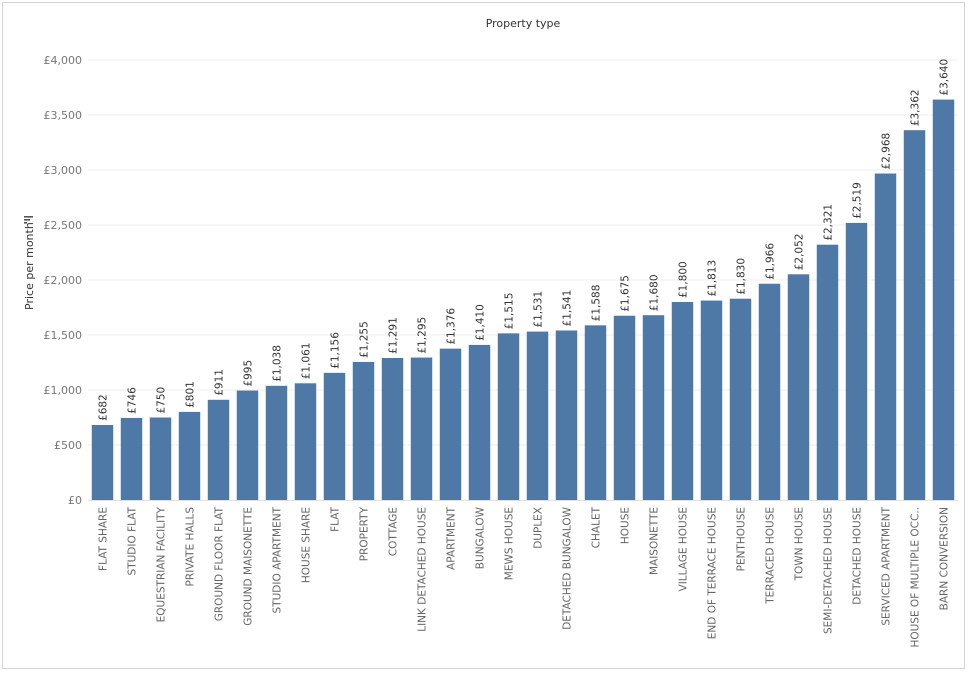 The width and height of the screenshot is (969, 675). Describe the element at coordinates (523, 23) in the screenshot. I see `chart-title: Property type` at that location.